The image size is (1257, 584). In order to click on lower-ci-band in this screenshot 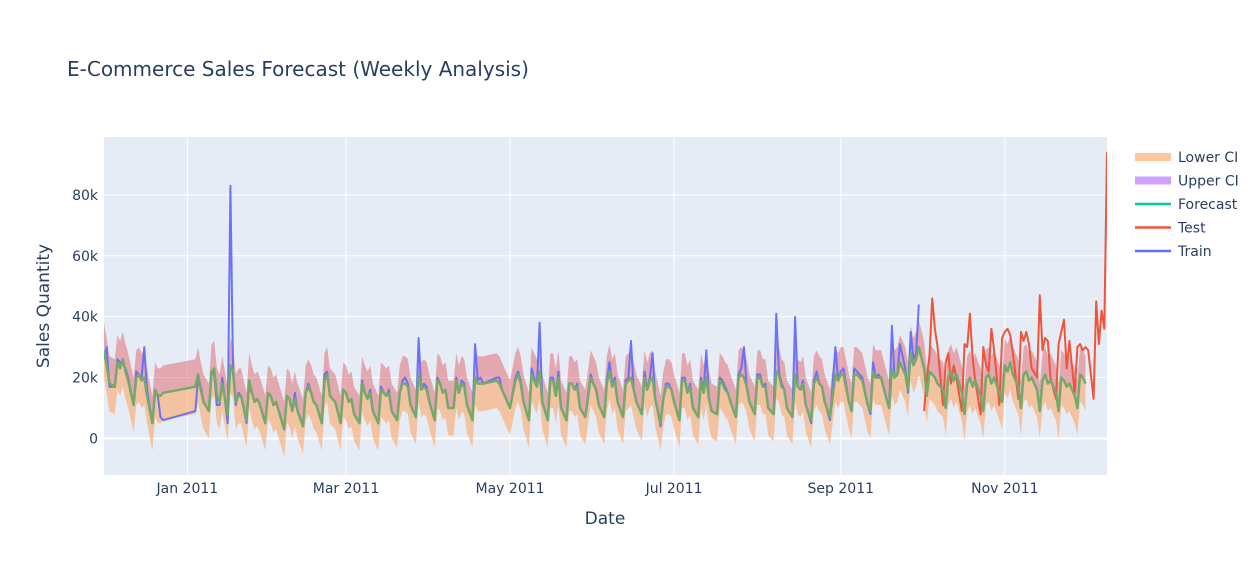, I will do `click(595, 402)`.